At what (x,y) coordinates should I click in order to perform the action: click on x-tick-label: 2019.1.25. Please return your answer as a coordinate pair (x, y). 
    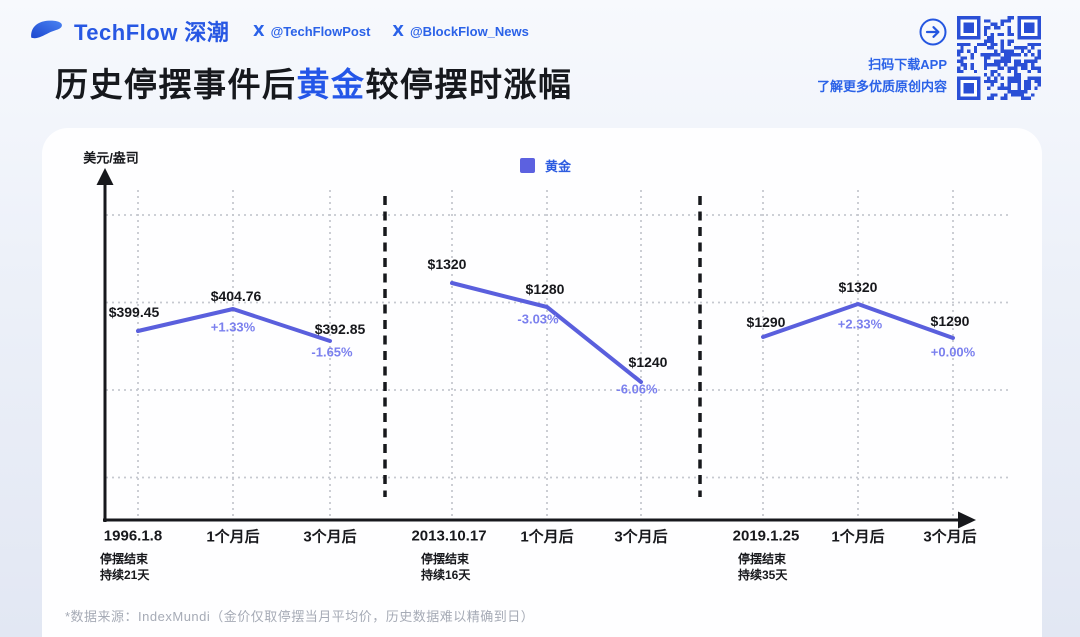
    Looking at the image, I should click on (766, 536).